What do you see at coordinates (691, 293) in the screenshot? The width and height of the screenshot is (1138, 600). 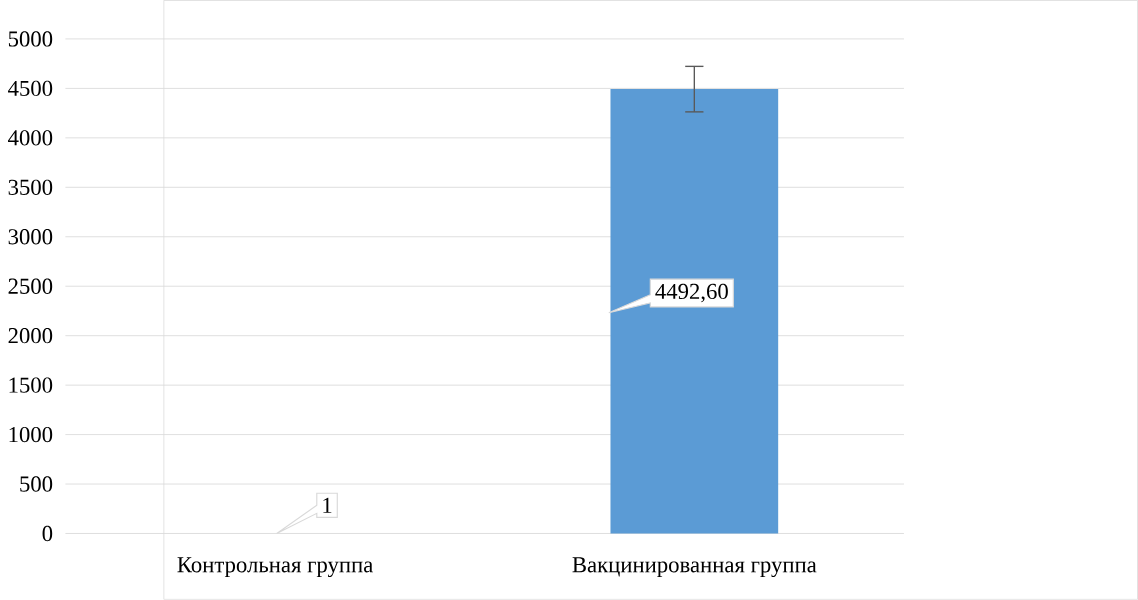 I see `data-label: 4492,60` at bounding box center [691, 293].